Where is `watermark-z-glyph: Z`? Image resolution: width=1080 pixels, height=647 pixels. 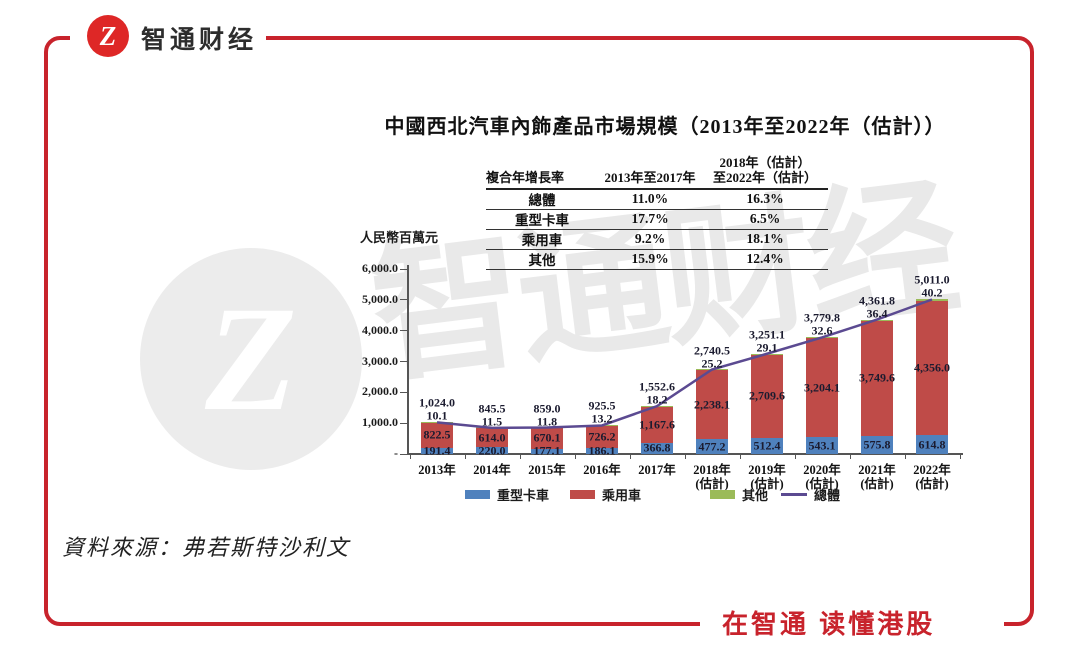
watermark-z-glyph: Z is located at coordinates (251, 359).